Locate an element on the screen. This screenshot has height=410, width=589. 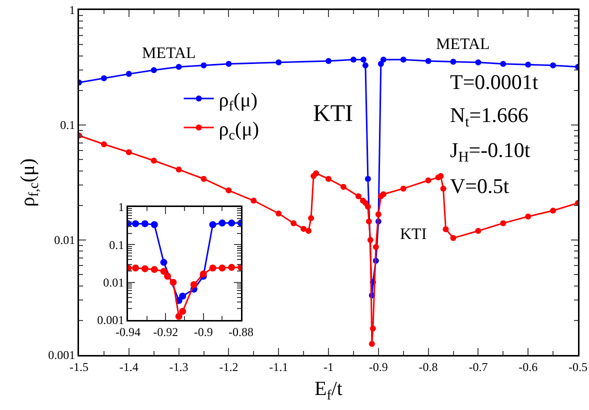
x-tick-label: -0.7 is located at coordinates (478, 367).